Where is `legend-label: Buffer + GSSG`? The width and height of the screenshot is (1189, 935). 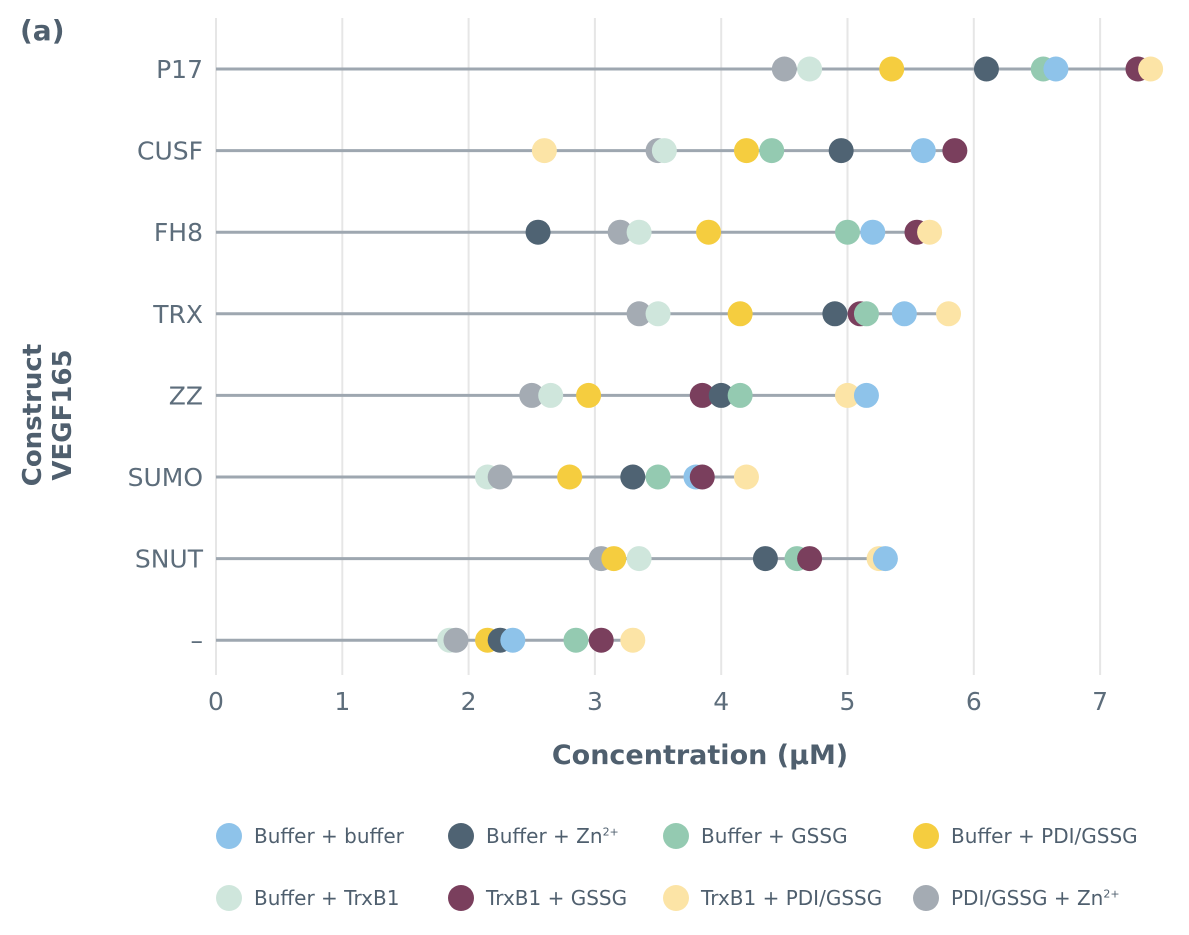 legend-label: Buffer + GSSG is located at coordinates (774, 836).